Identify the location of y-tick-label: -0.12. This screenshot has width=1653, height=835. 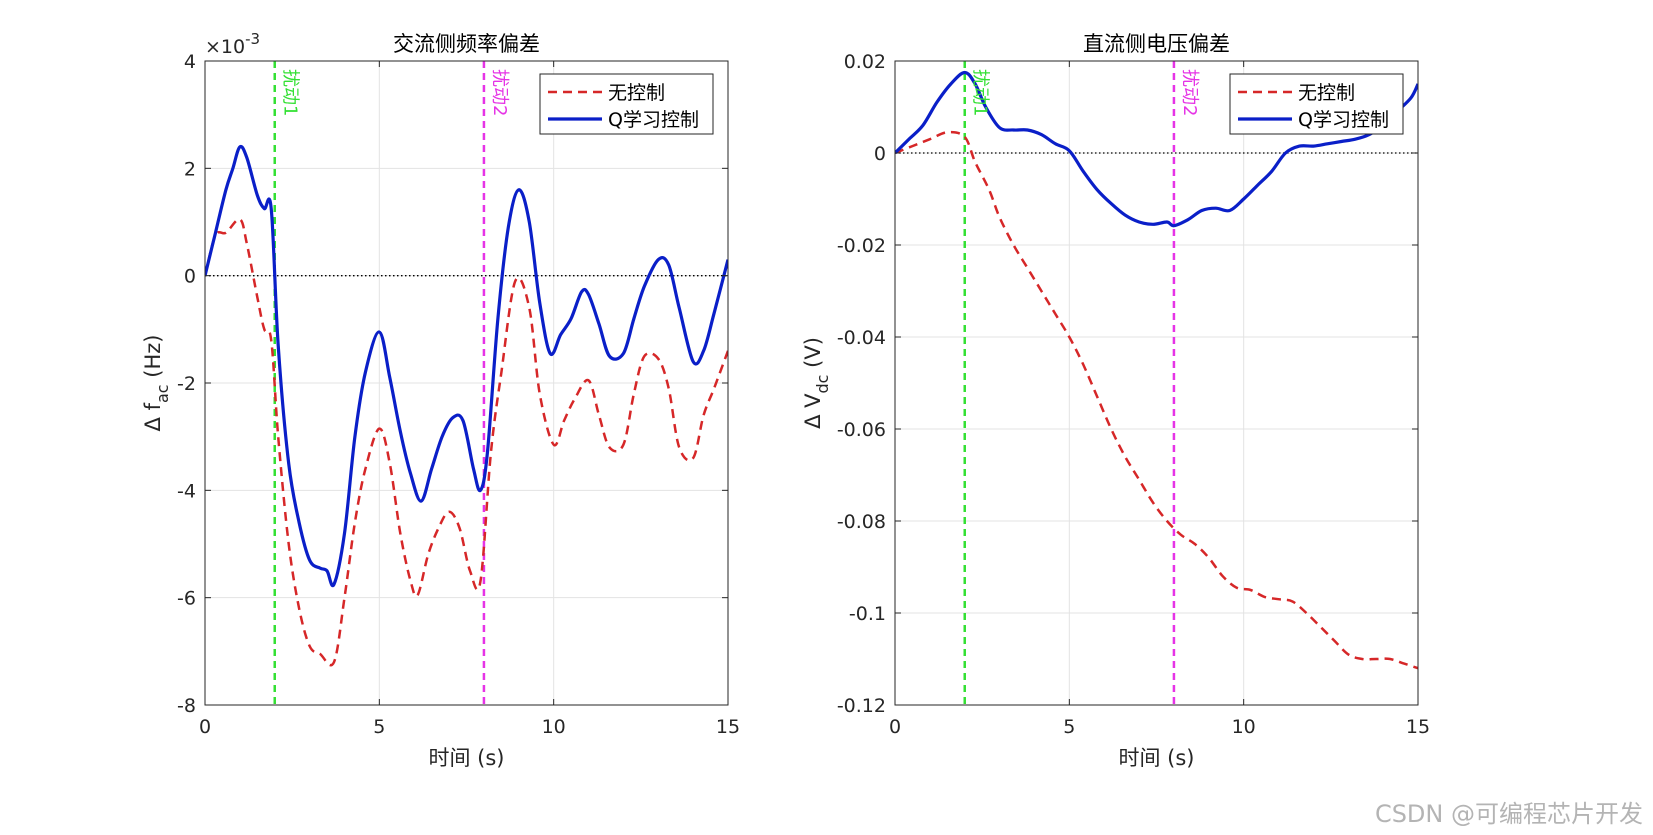
(861, 706).